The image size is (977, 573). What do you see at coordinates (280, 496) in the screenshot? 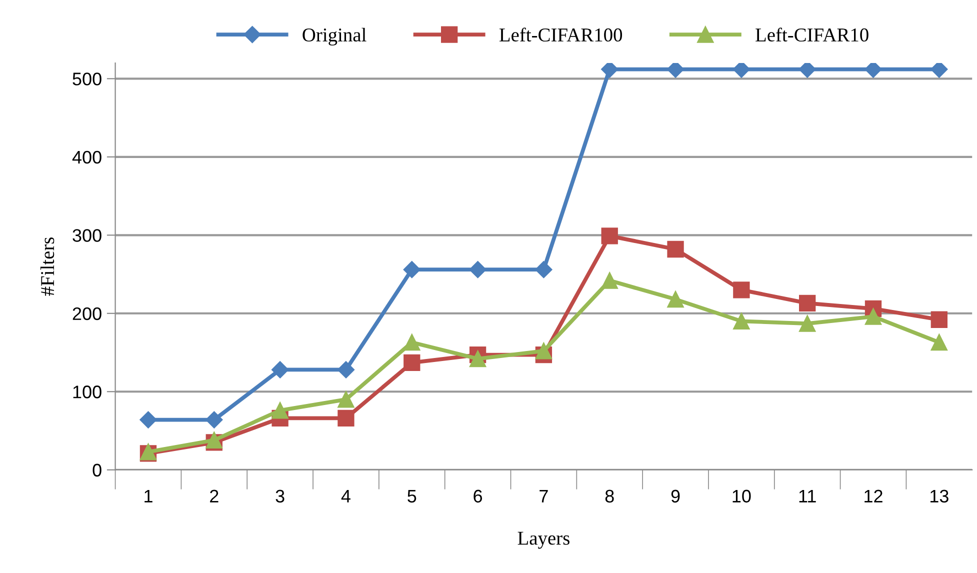
I see `x-tick-label: 3` at bounding box center [280, 496].